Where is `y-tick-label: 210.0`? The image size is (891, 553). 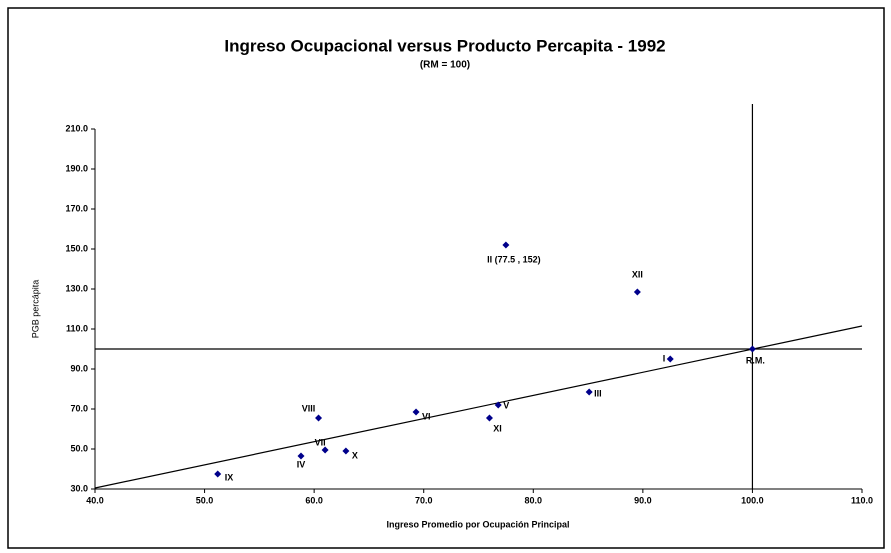 y-tick-label: 210.0 is located at coordinates (76, 128).